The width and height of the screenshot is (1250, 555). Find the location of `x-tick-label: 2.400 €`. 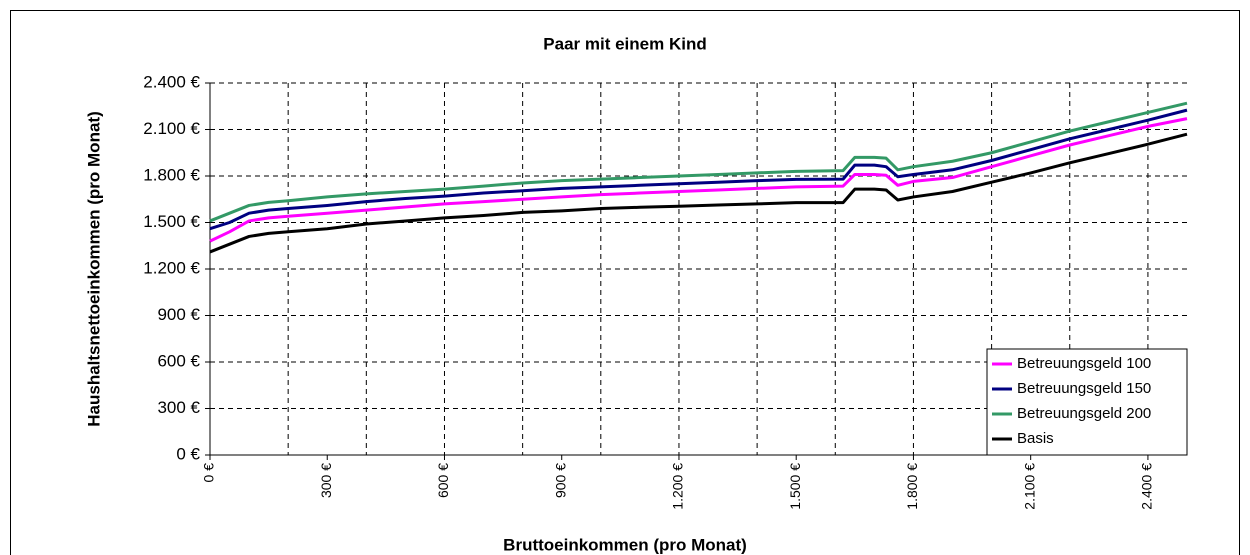

x-tick-label: 2.400 € is located at coordinates (1147, 486).